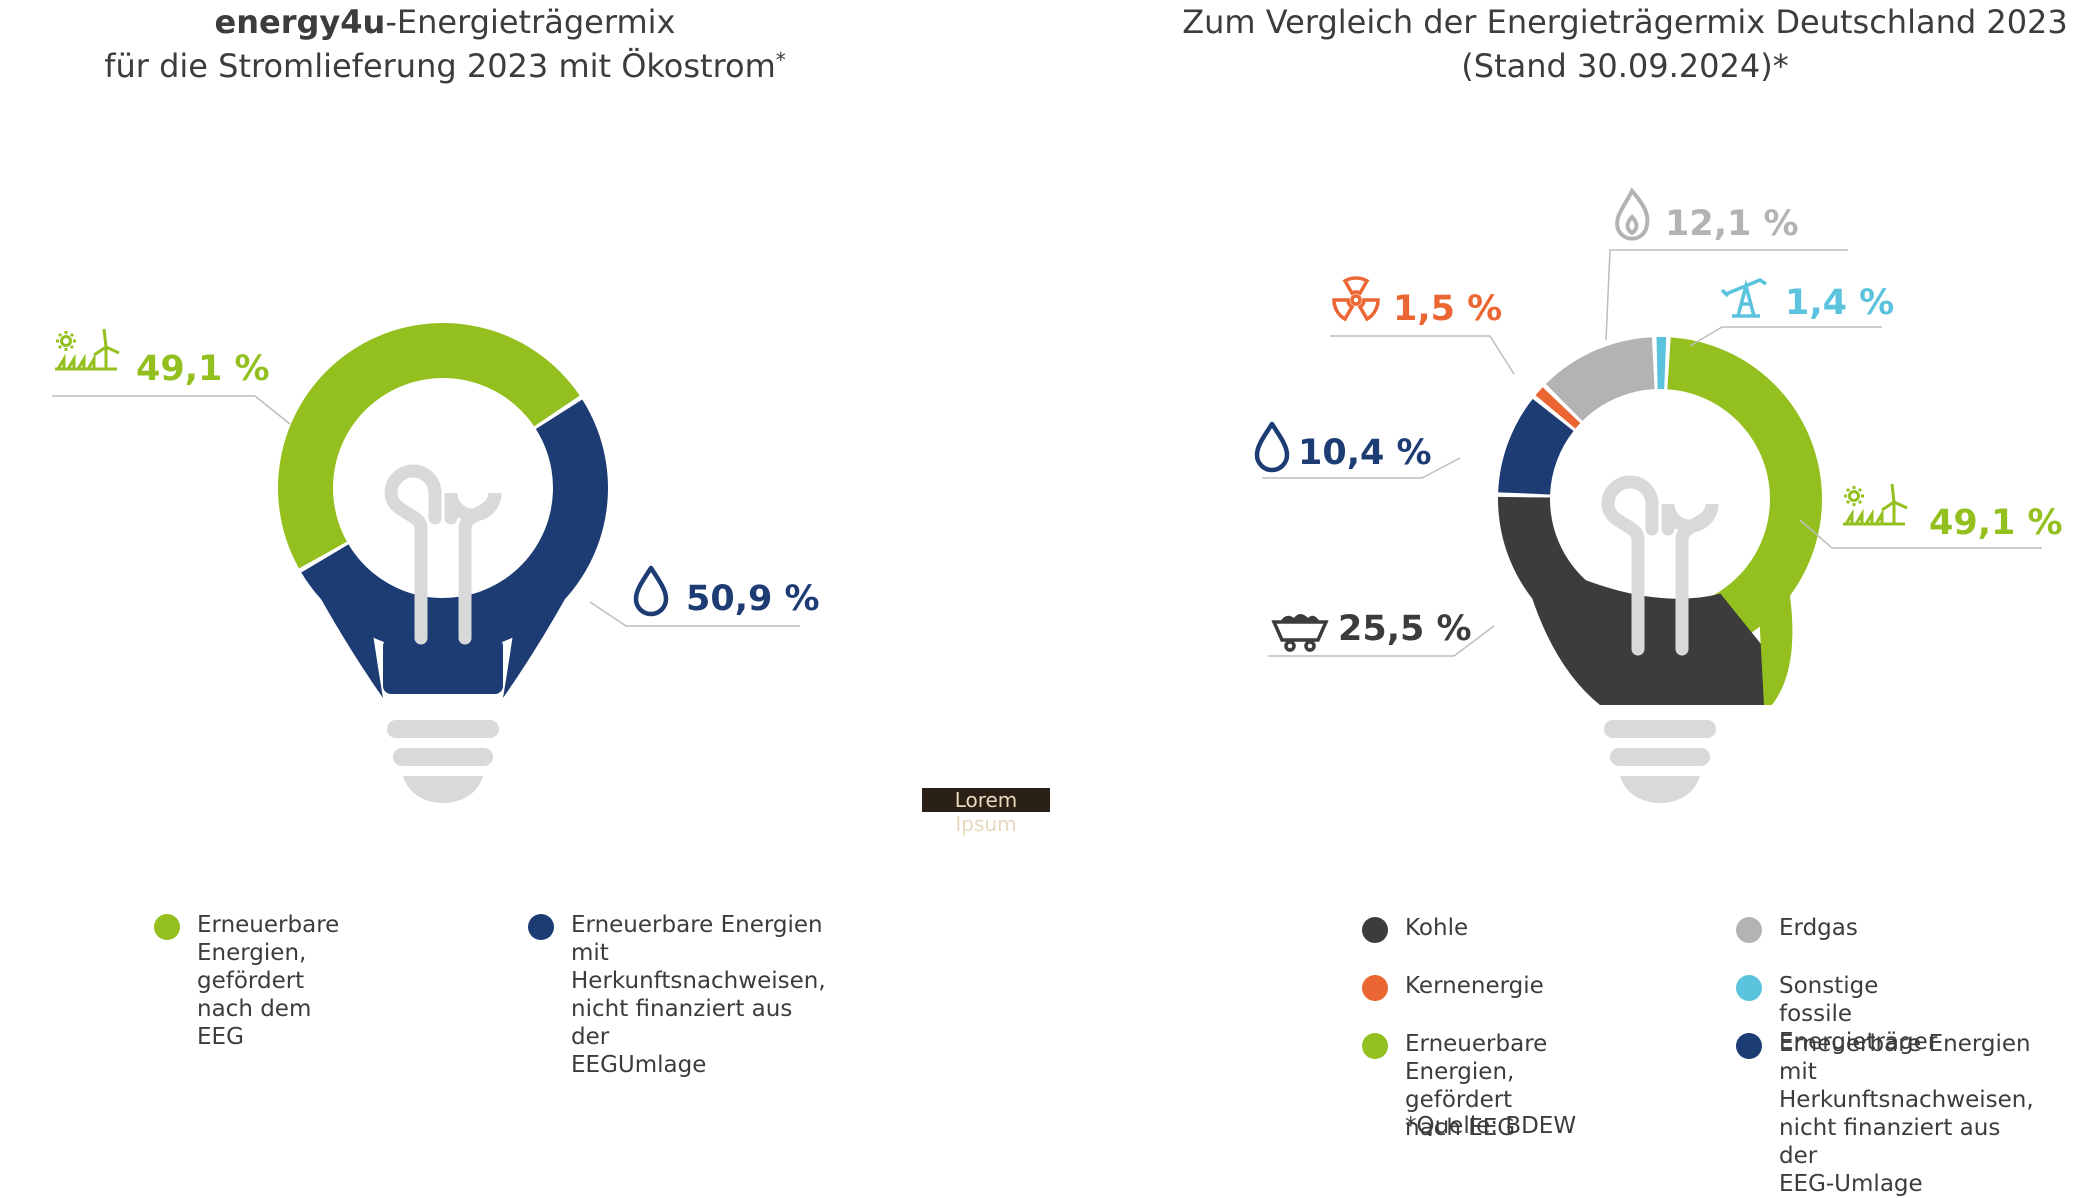 The width and height of the screenshot is (2100, 1198). Describe the element at coordinates (1356, 299) in the screenshot. I see `radiation-icon` at that location.